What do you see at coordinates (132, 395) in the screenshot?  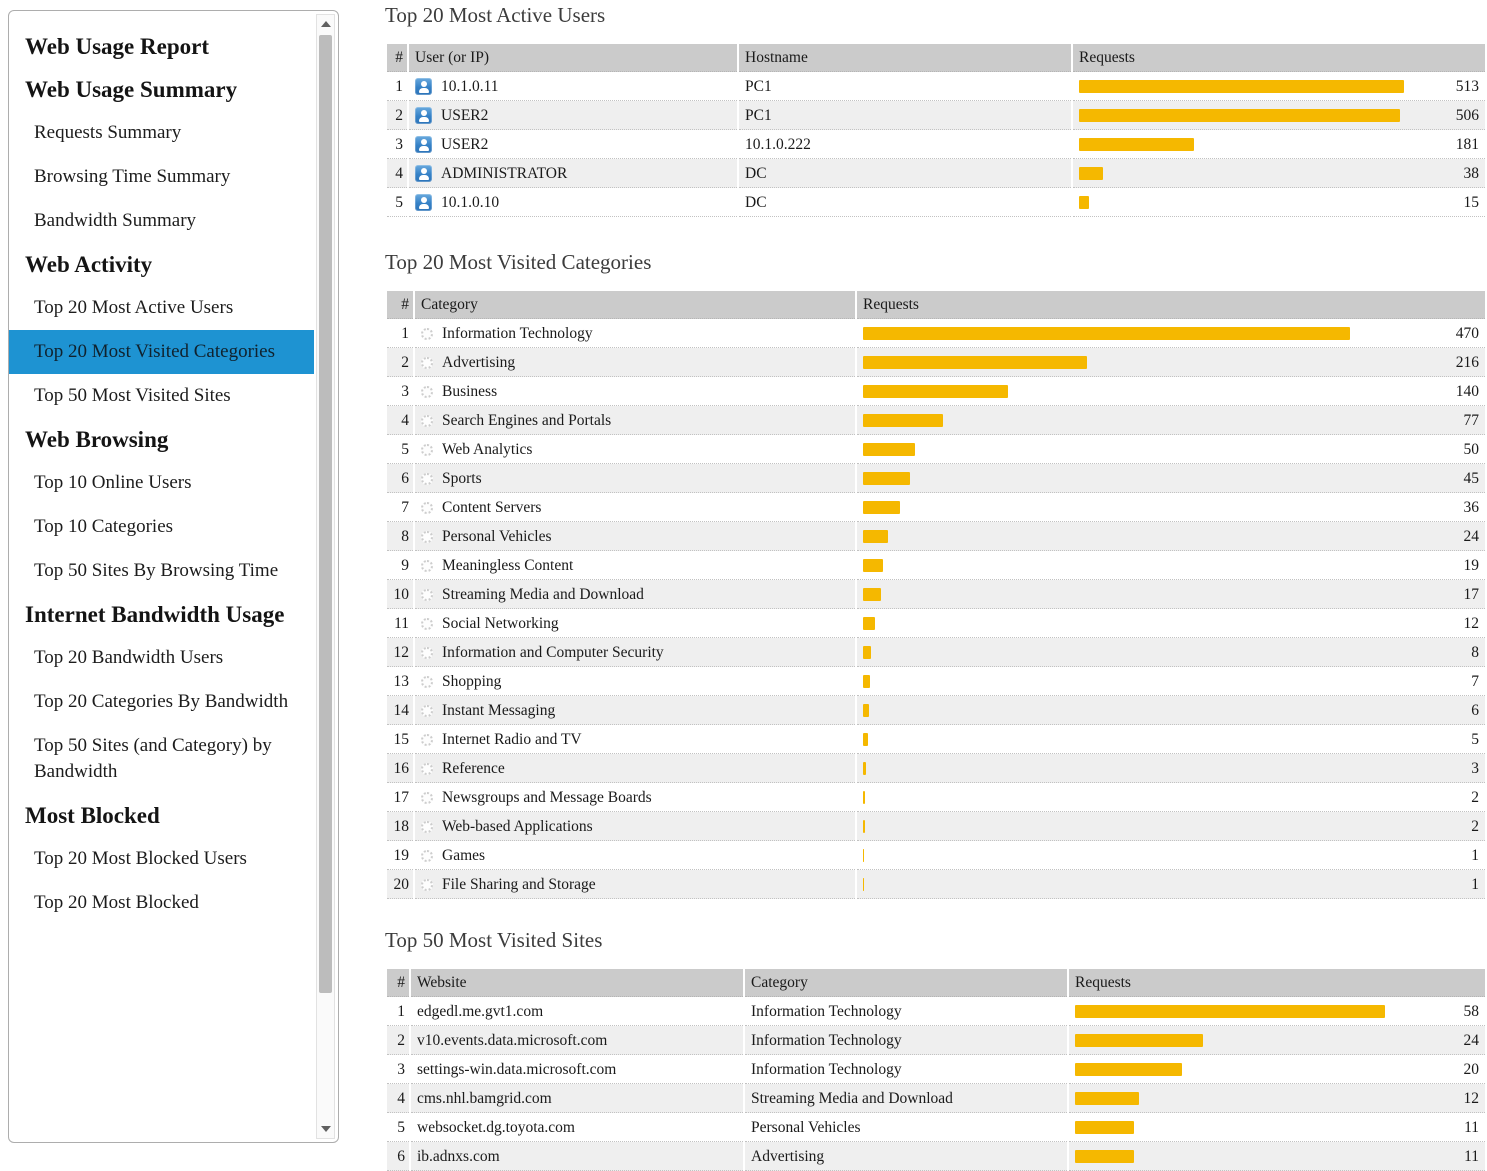 I see `sidebar-item-top-50-most-visited-sites: Top 50 Most Visited Sites` at bounding box center [132, 395].